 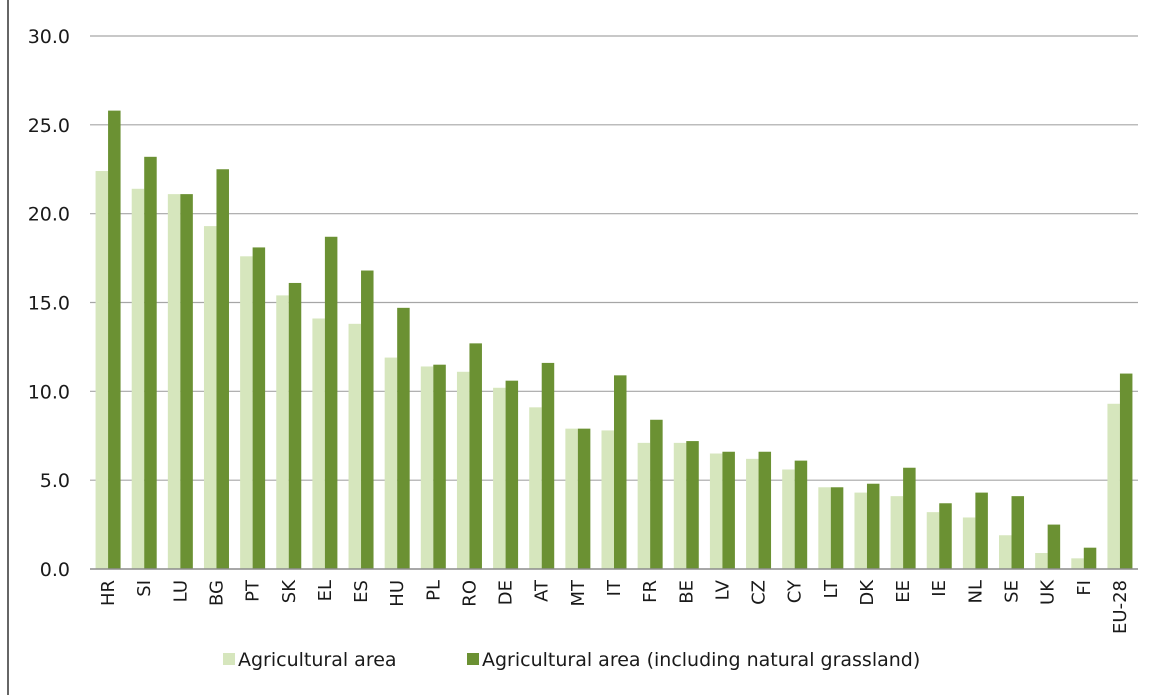 I want to click on x-tick-label-lv: LV, so click(x=722, y=589).